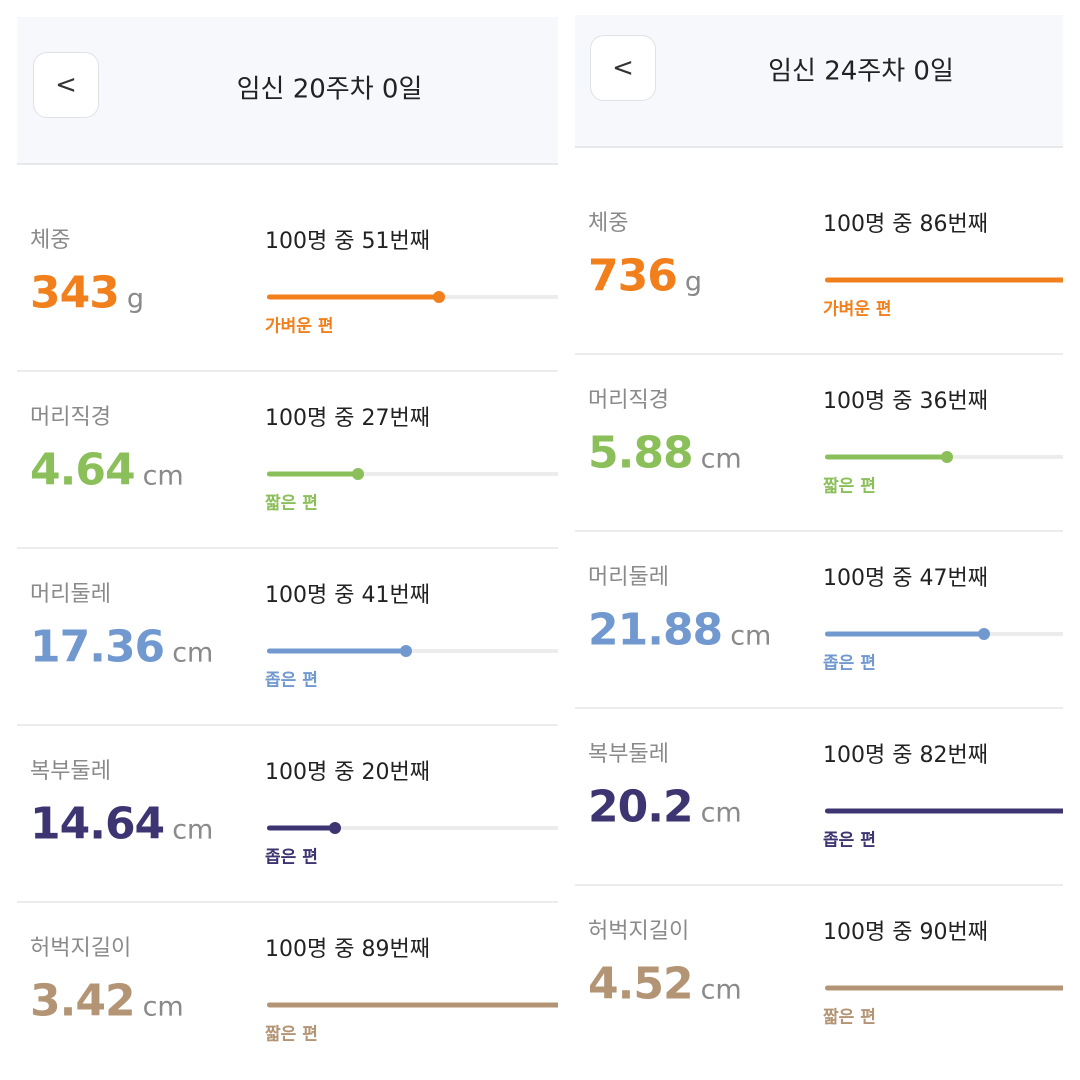 This screenshot has width=1080, height=1080. Describe the element at coordinates (347, 595) in the screenshot. I see `rank-text: 100명 중 41번째` at that location.